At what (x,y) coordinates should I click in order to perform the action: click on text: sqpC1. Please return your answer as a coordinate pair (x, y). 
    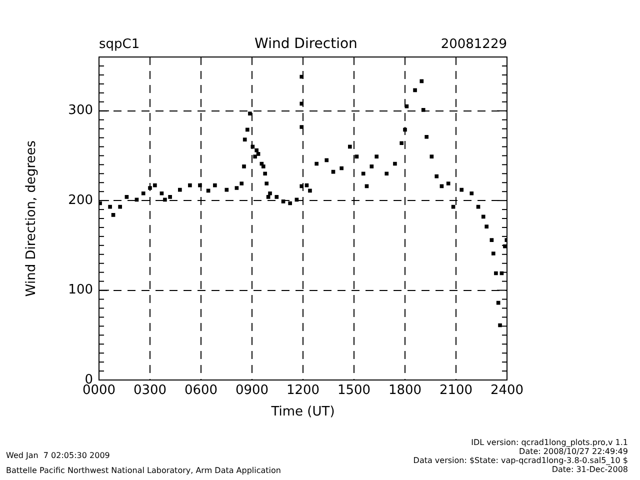
    Looking at the image, I should click on (119, 44).